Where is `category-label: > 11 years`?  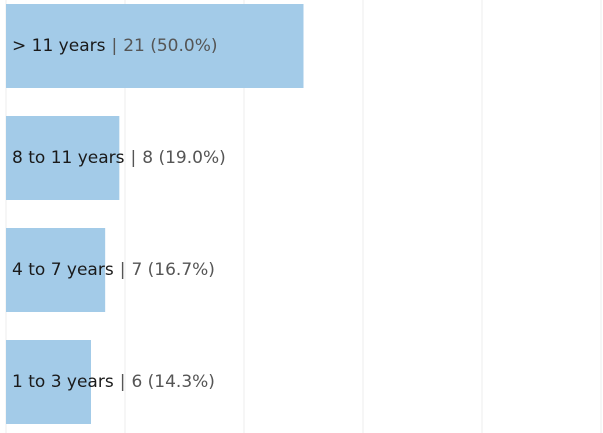
category-label: > 11 years is located at coordinates (59, 46).